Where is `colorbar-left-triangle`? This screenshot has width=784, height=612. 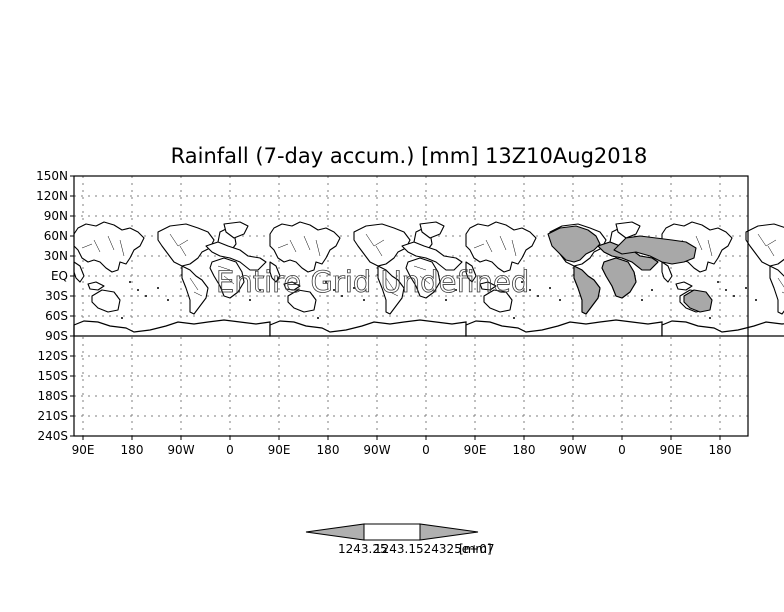
colorbar-left-triangle is located at coordinates (335, 532).